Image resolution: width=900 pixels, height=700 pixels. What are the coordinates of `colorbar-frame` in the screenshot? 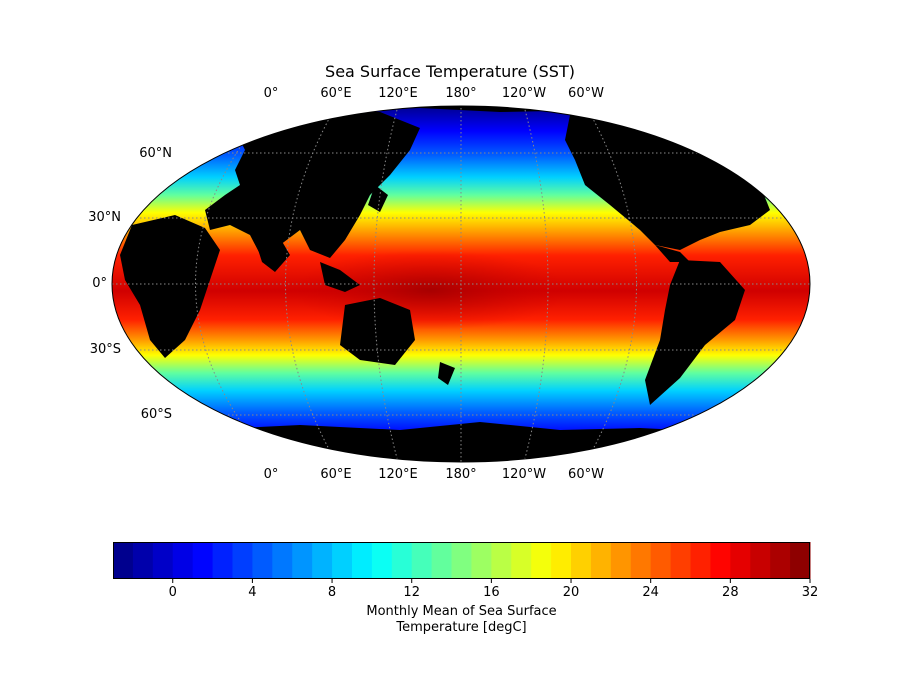 It's located at (461, 560).